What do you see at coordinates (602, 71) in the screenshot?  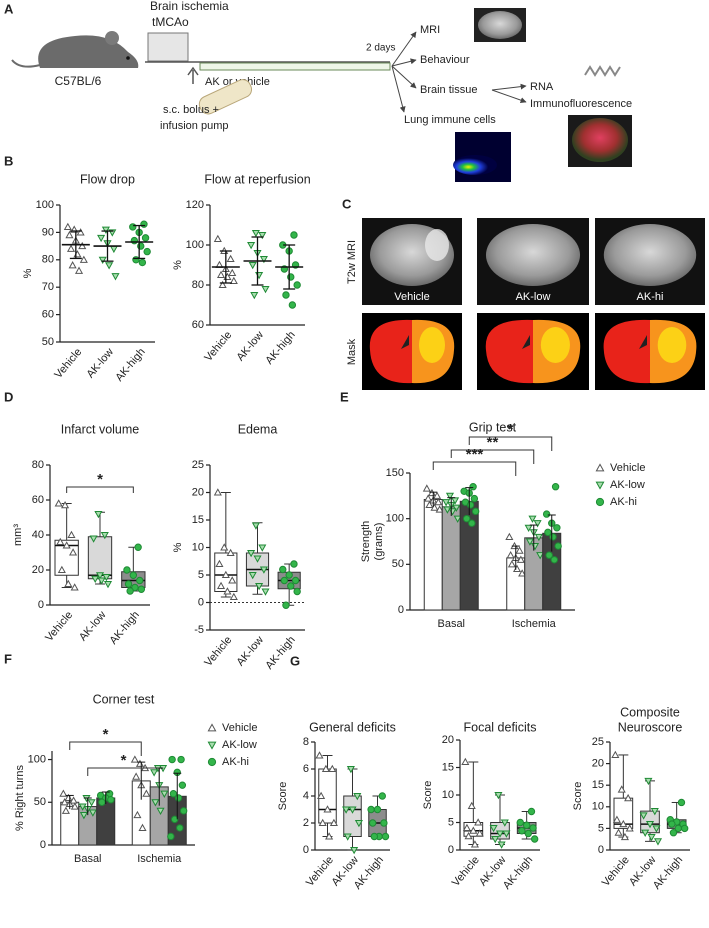 I see `rna-icon` at bounding box center [602, 71].